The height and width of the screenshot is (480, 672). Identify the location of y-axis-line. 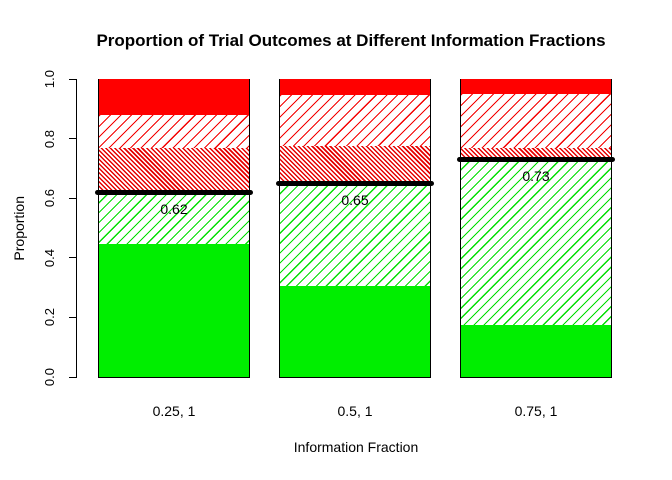
(76, 228).